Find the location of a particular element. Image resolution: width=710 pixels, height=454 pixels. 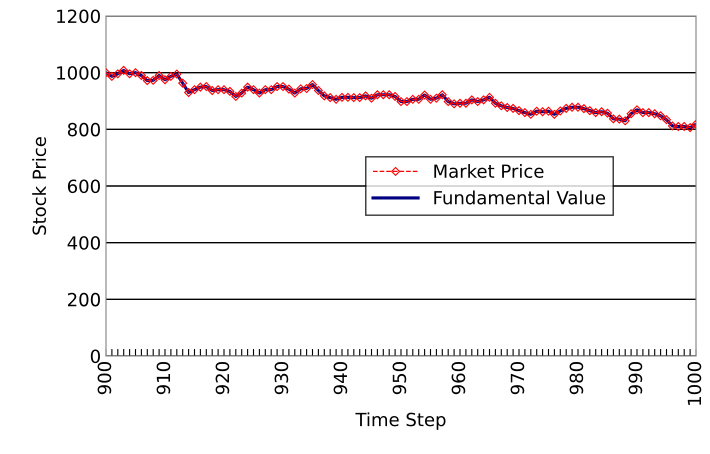

x-tick-label: 1000 is located at coordinates (695, 383).